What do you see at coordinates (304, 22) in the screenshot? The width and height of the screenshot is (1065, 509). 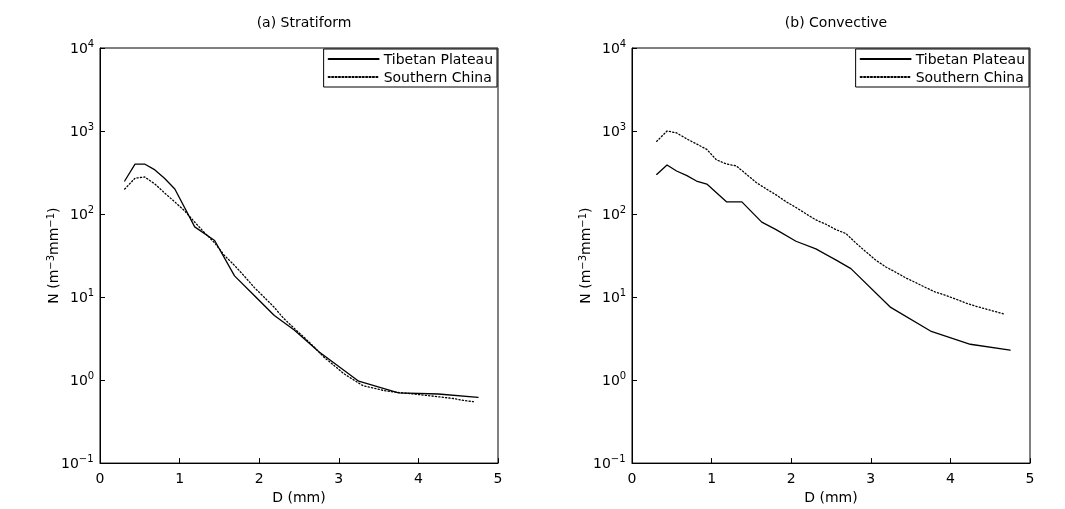 I see `chart-title: (a) Stratiform` at bounding box center [304, 22].